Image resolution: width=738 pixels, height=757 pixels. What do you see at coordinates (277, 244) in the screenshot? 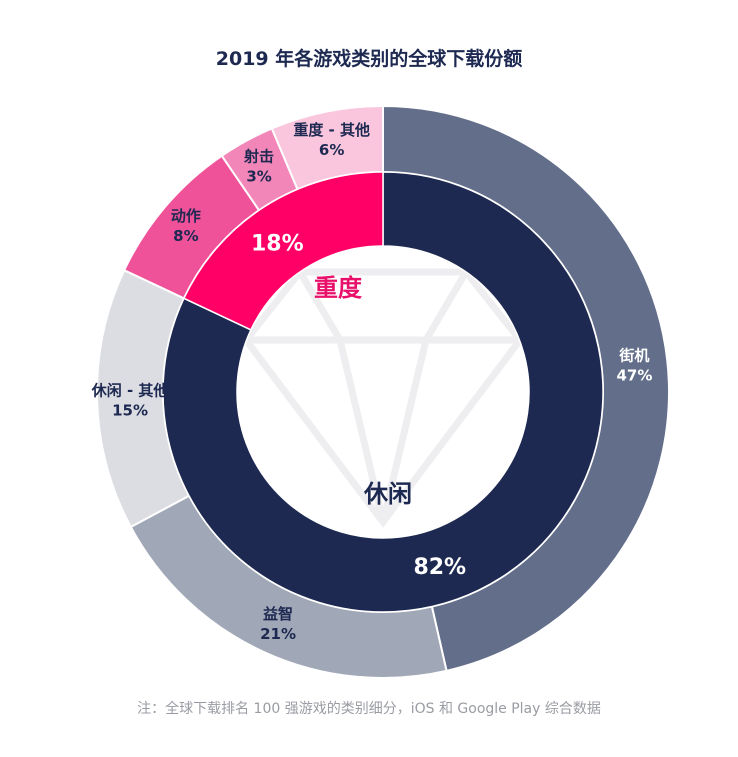
I see `inner-slice-value: 18%` at bounding box center [277, 244].